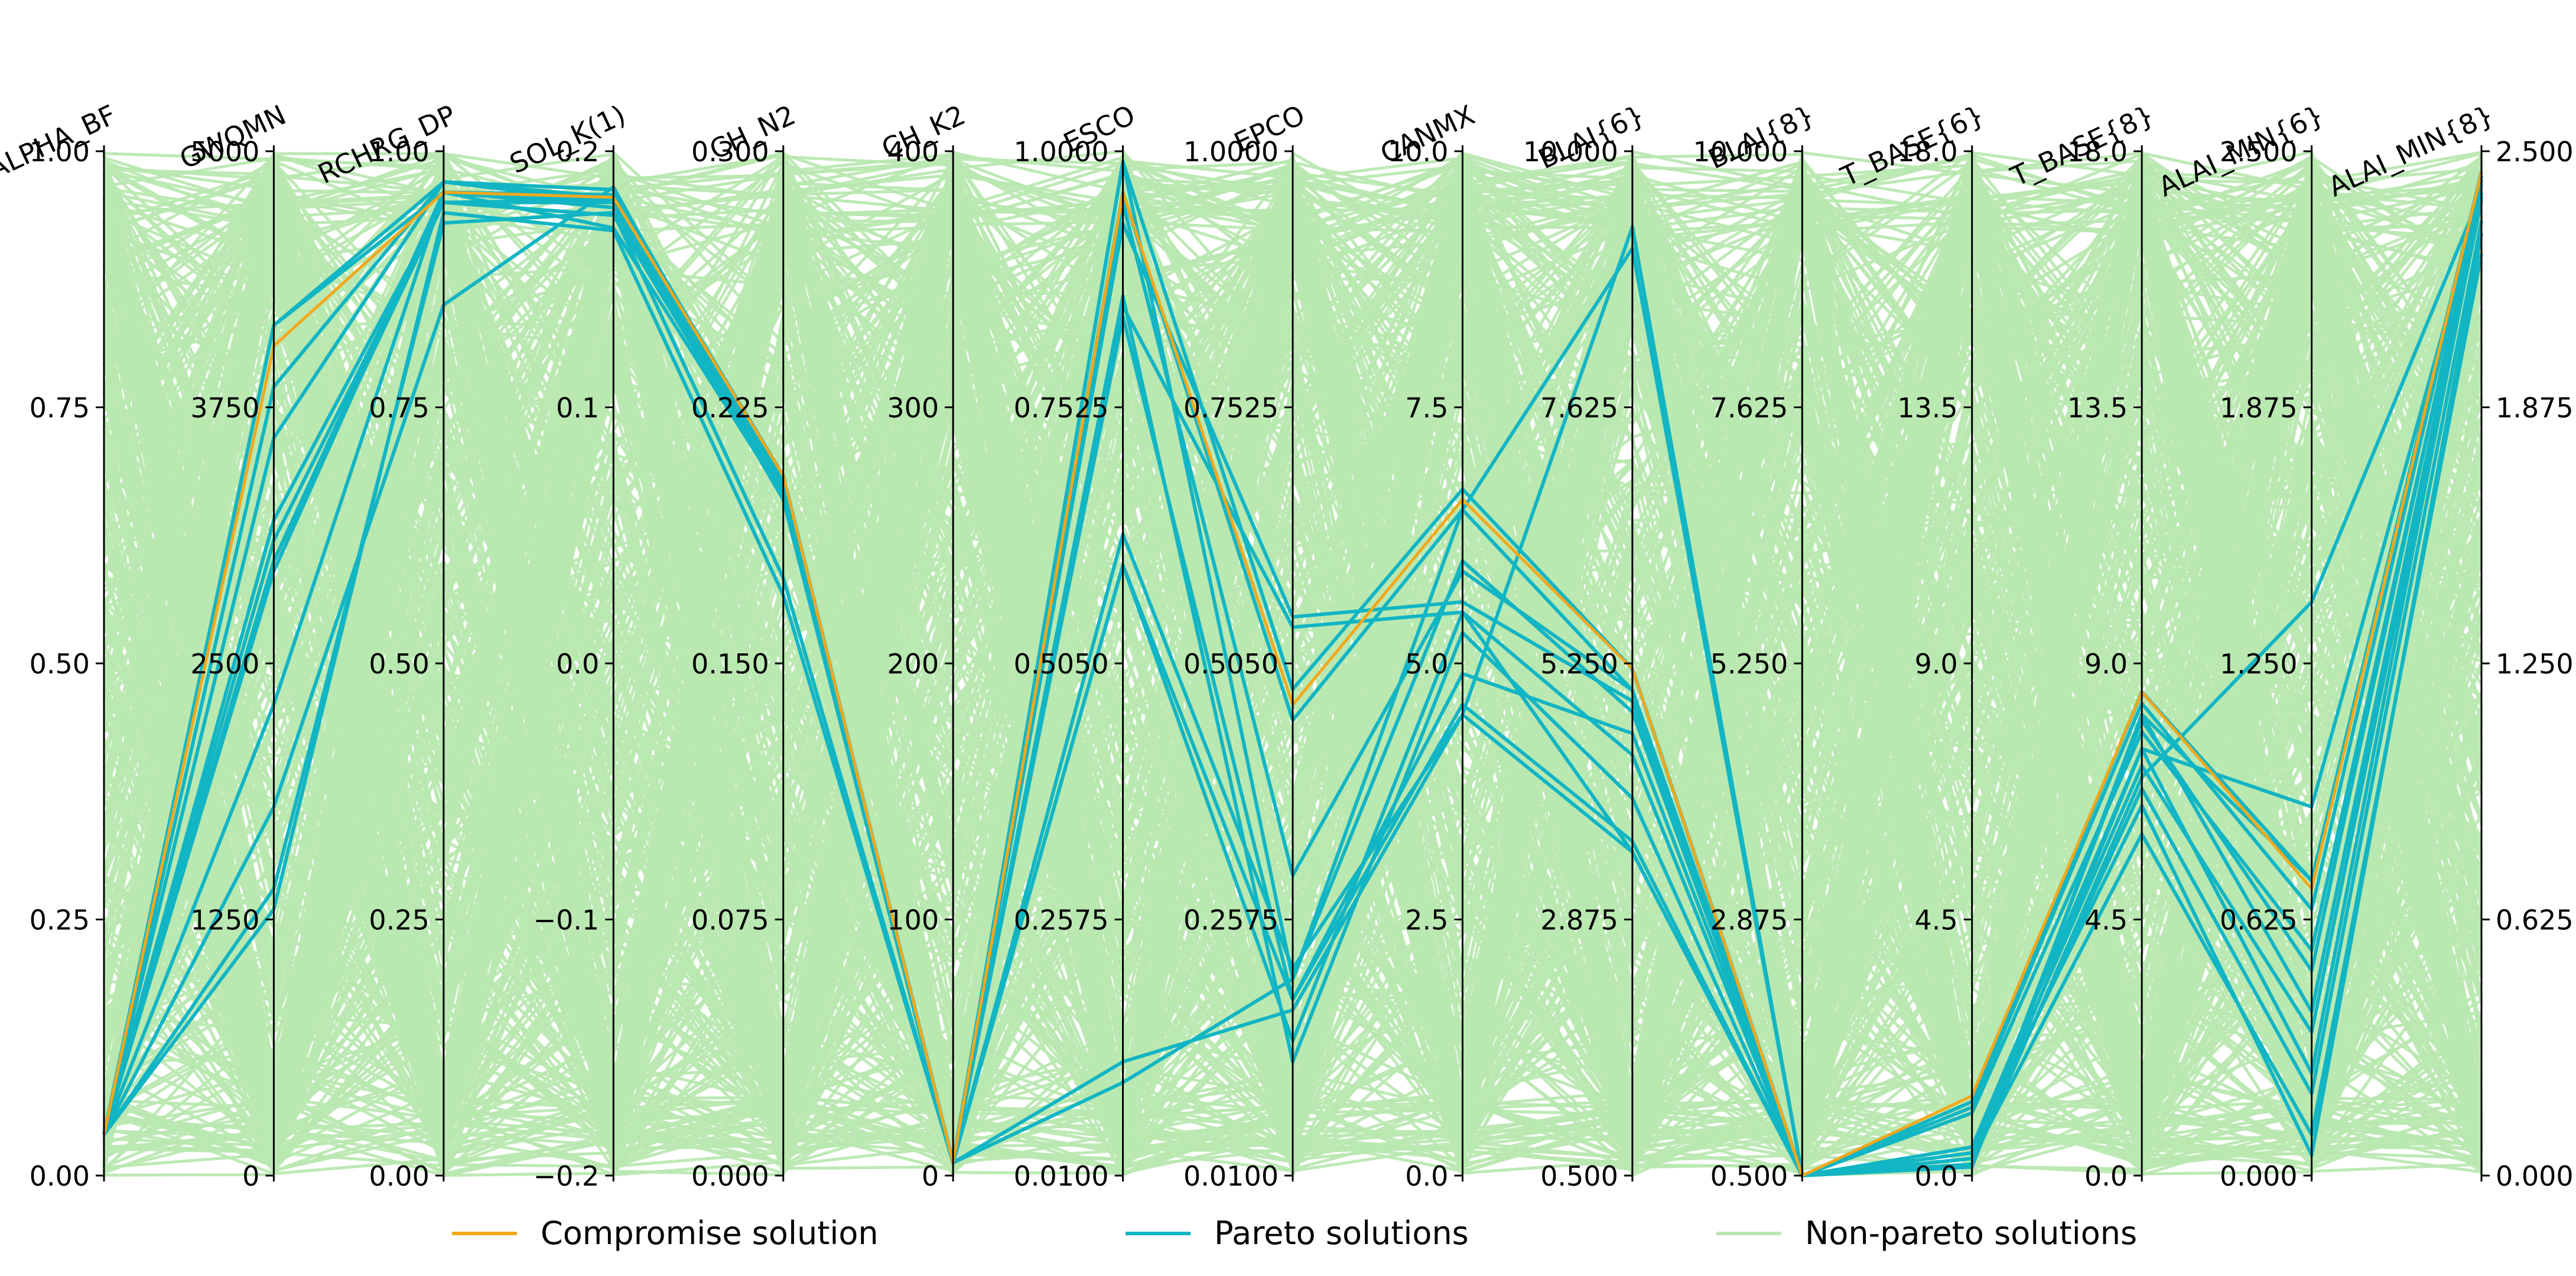 This screenshot has height=1276, width=2576. Describe the element at coordinates (1971, 1234) in the screenshot. I see `legend-label: Non-pareto solutions` at that location.